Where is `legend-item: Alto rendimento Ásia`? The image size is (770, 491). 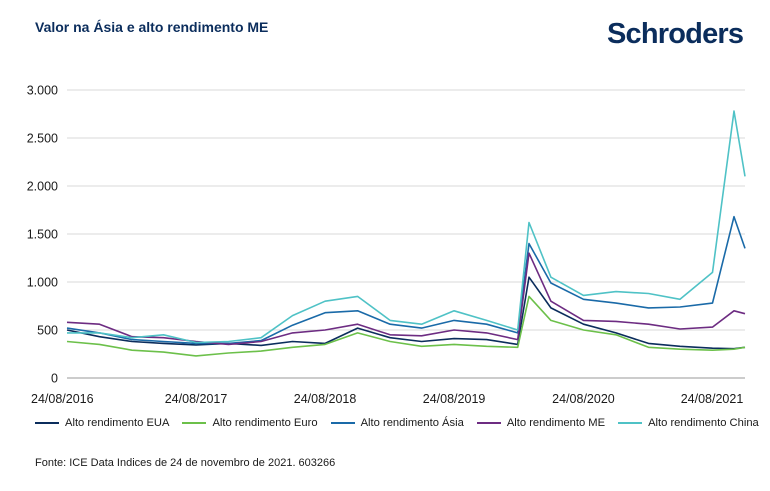
legend-item: Alto rendimento Ásia is located at coordinates (397, 423).